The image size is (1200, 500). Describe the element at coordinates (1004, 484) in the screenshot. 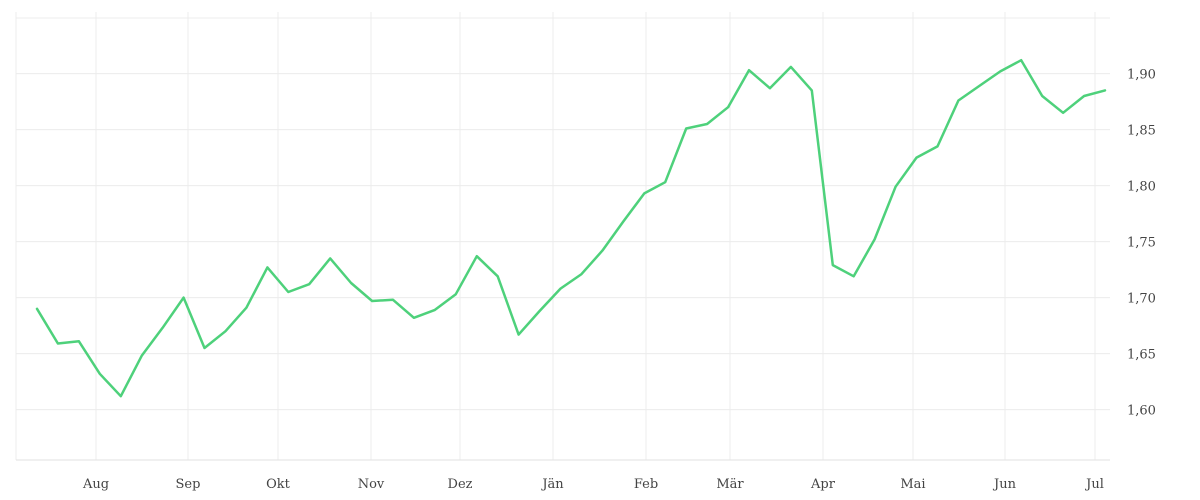

I see `x-tick-label: Jun` at that location.